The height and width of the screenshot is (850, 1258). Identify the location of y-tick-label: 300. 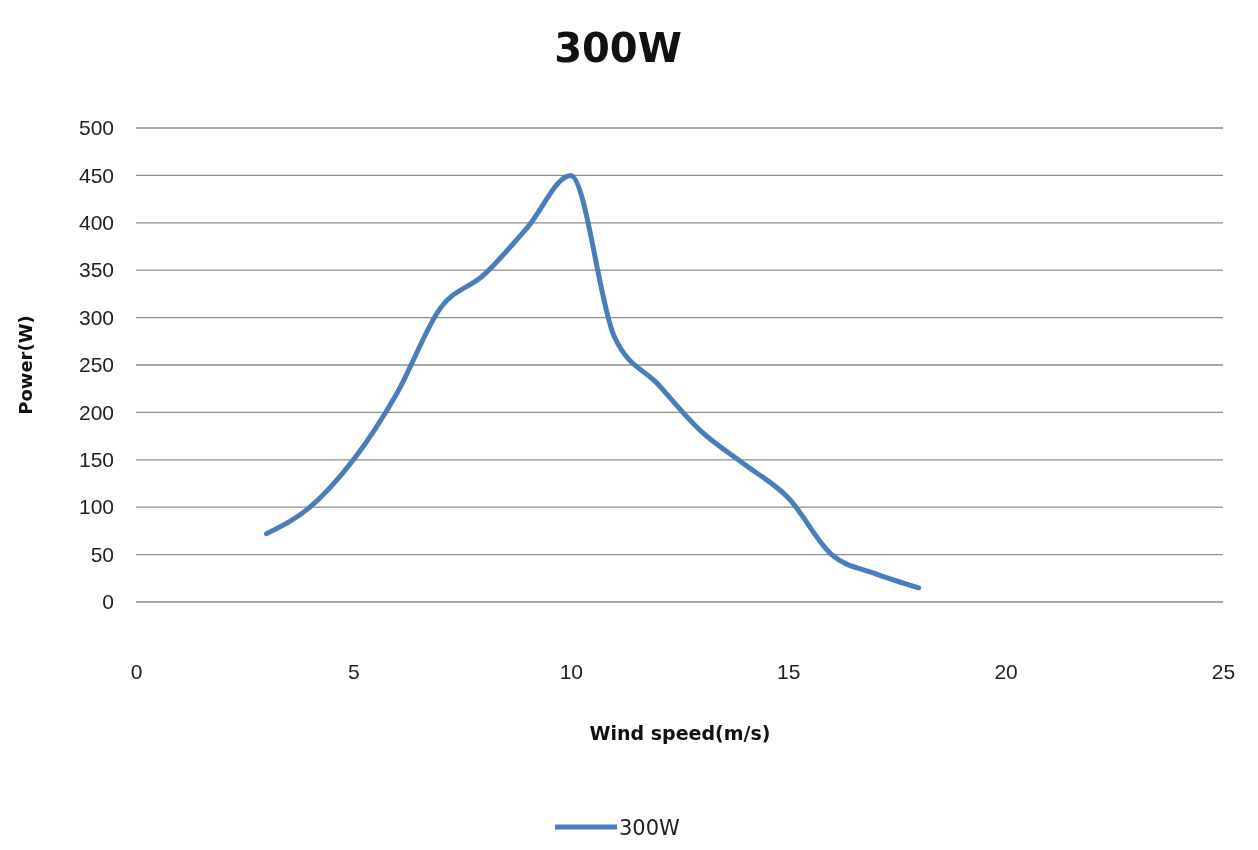
(96, 317).